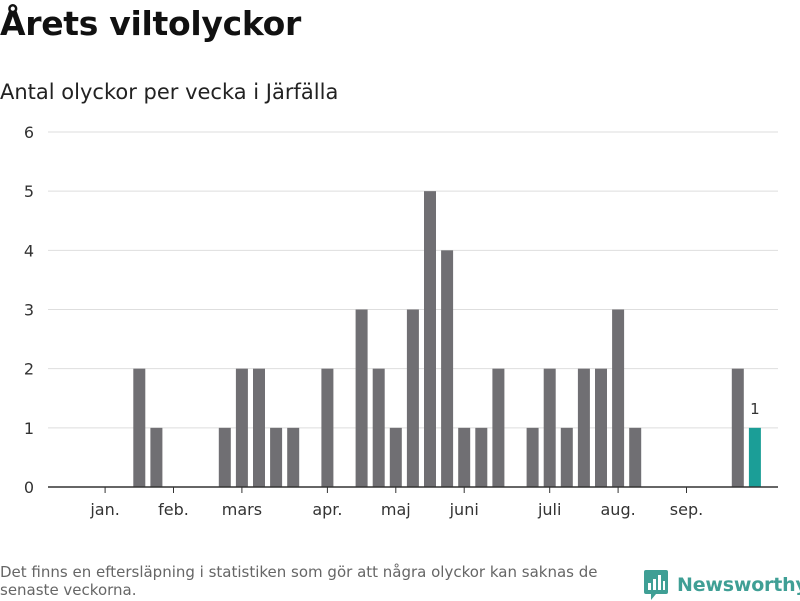  Describe the element at coordinates (242, 509) in the screenshot. I see `x-tick-label-mars: mars` at that location.